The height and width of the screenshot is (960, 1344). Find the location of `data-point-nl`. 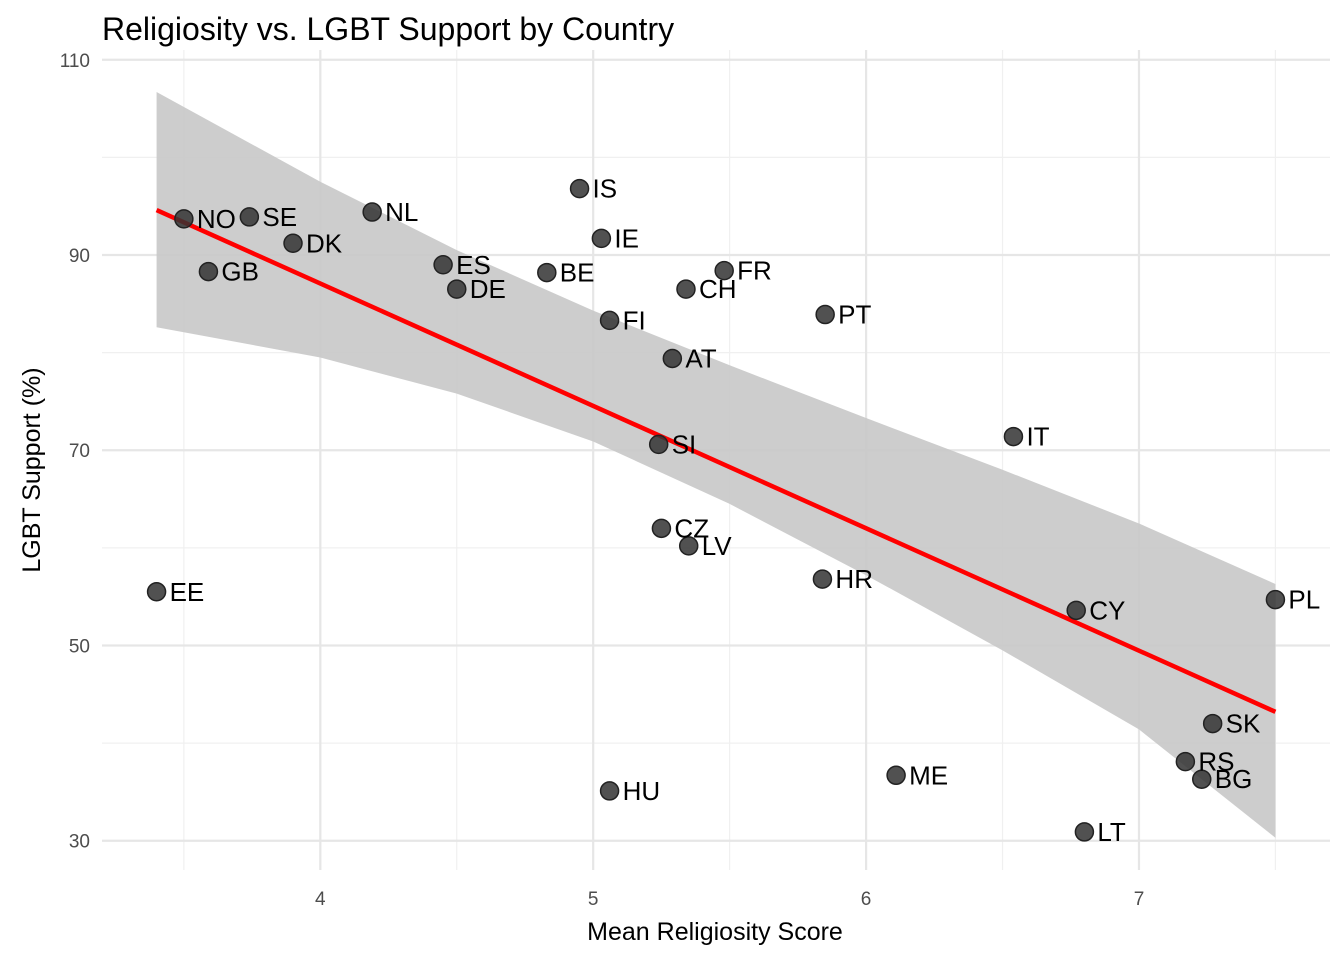

data-point-nl is located at coordinates (372, 212).